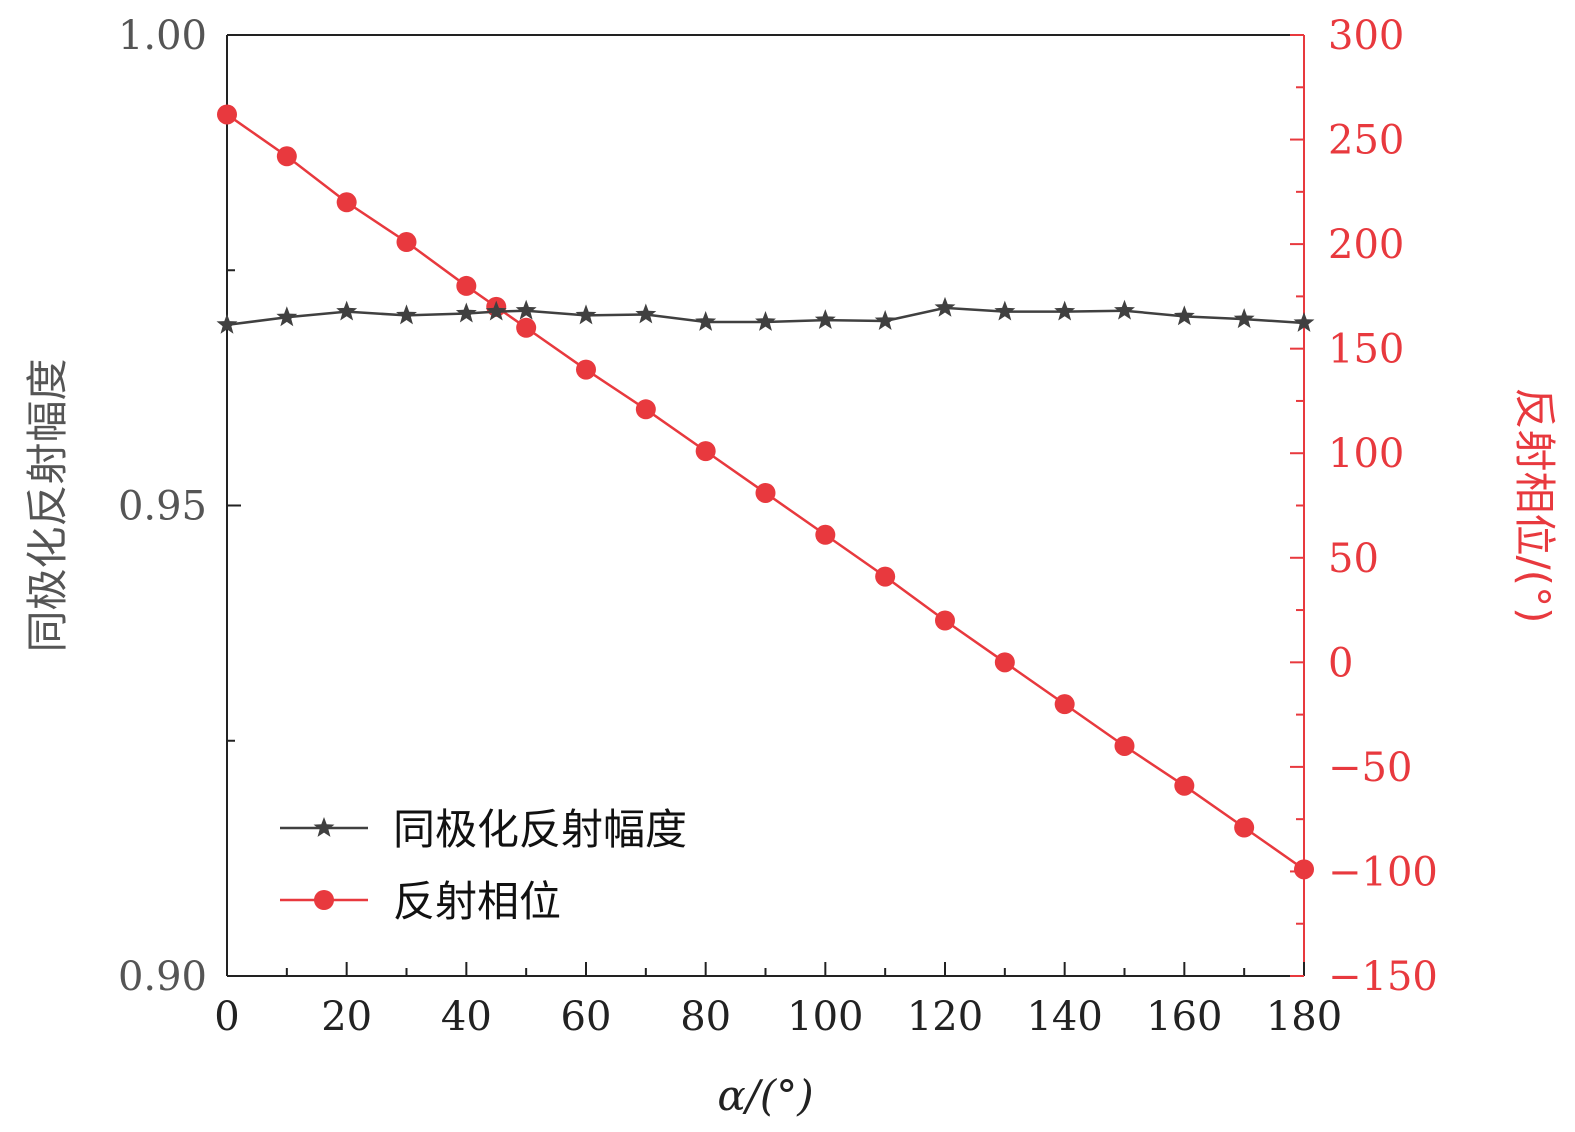  Describe the element at coordinates (1383, 872) in the screenshot. I see `y-right-tick-label: −100` at that location.